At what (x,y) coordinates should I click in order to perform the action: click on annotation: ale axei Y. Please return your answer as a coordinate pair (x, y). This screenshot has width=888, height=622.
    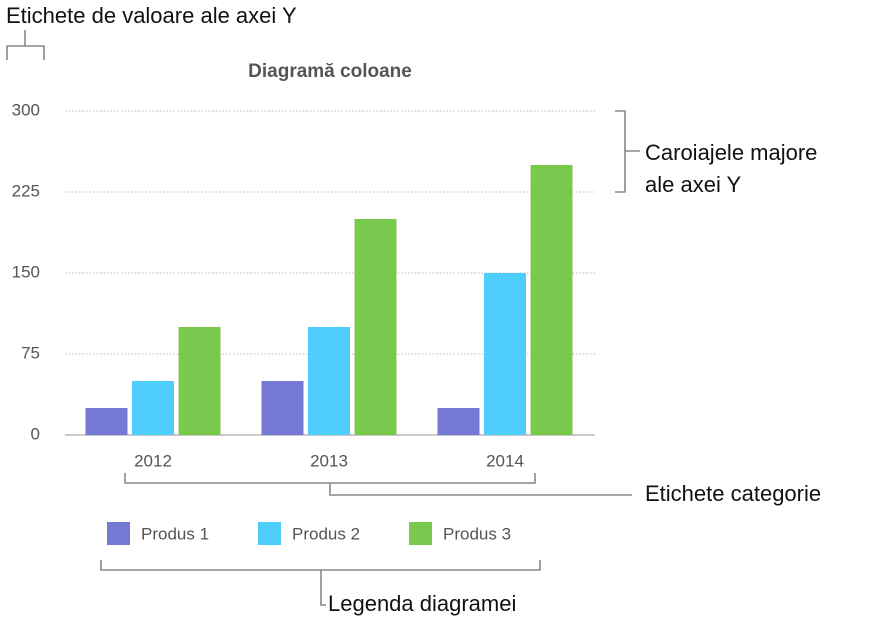
    Looking at the image, I should click on (693, 184).